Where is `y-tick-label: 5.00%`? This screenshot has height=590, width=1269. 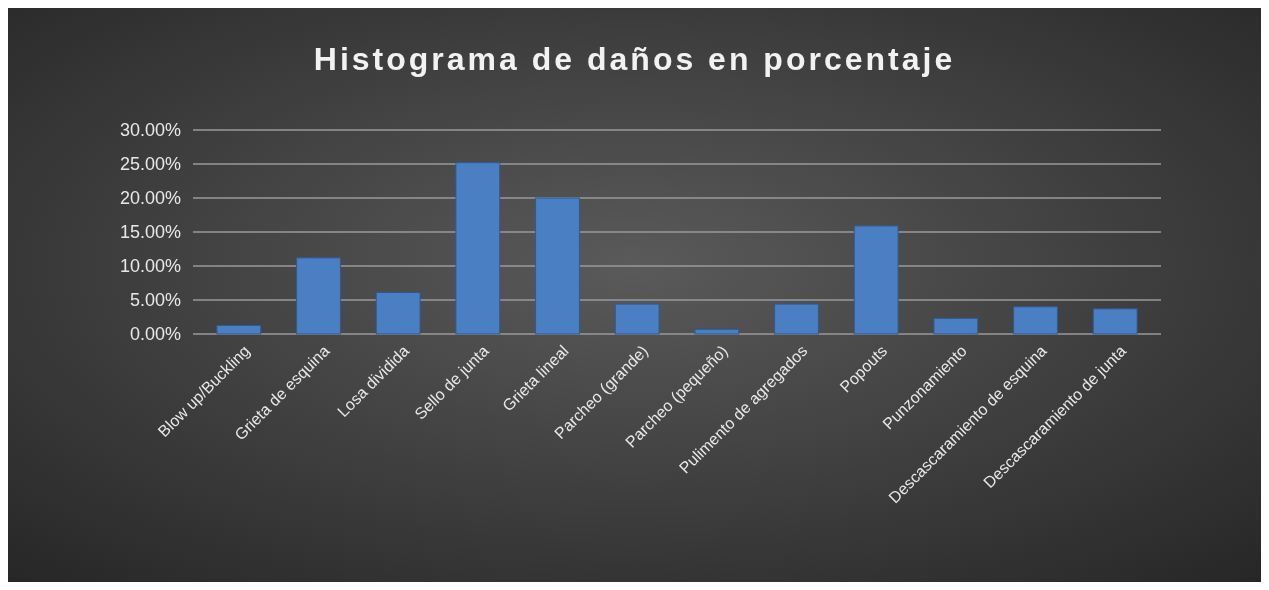 y-tick-label: 5.00% is located at coordinates (155, 300).